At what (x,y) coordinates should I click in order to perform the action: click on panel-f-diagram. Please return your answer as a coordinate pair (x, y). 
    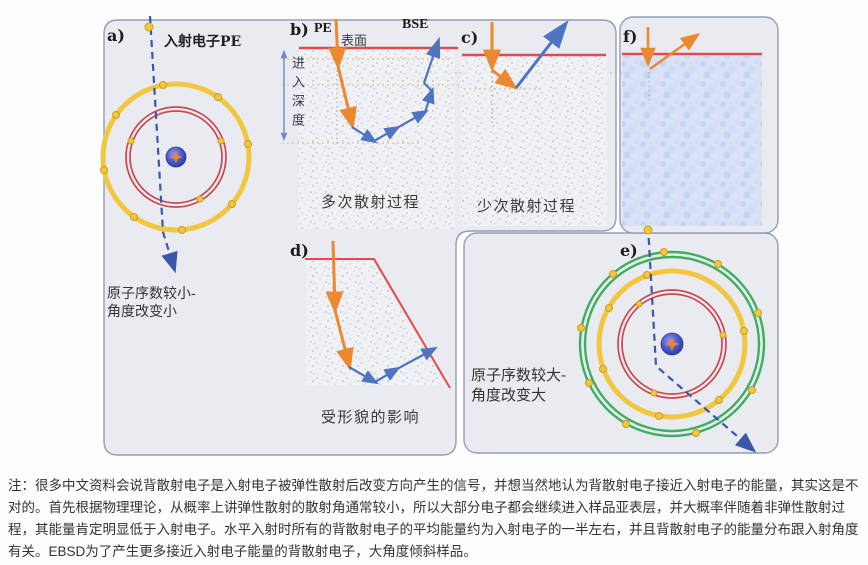
    Looking at the image, I should click on (692, 126).